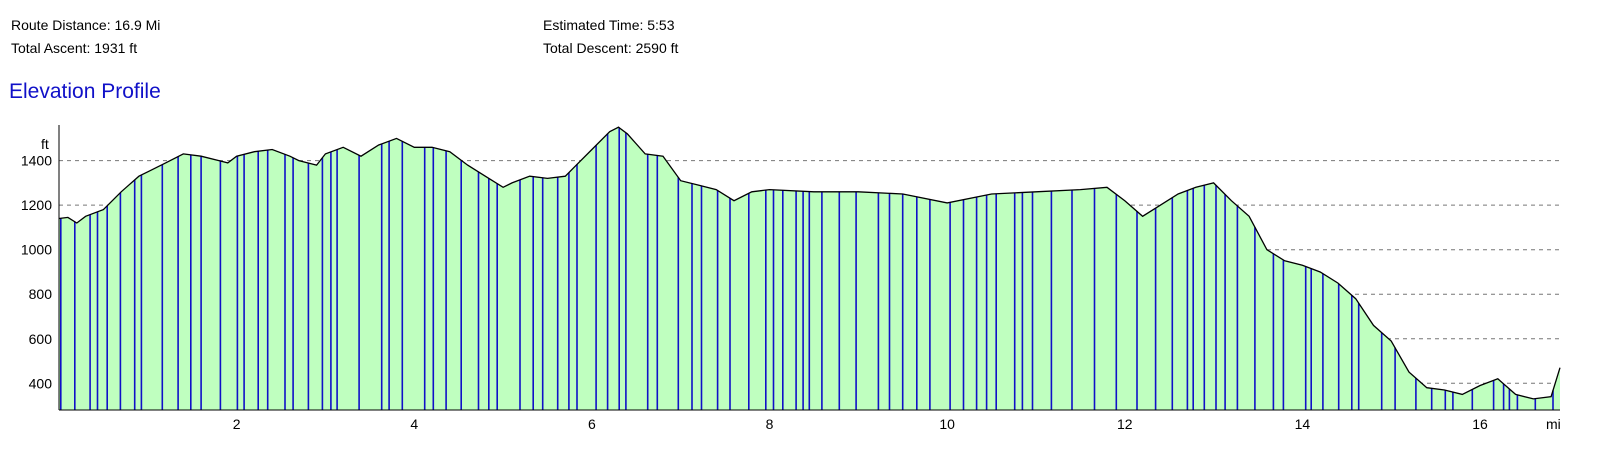  What do you see at coordinates (592, 424) in the screenshot?
I see `x-tick-label: 6` at bounding box center [592, 424].